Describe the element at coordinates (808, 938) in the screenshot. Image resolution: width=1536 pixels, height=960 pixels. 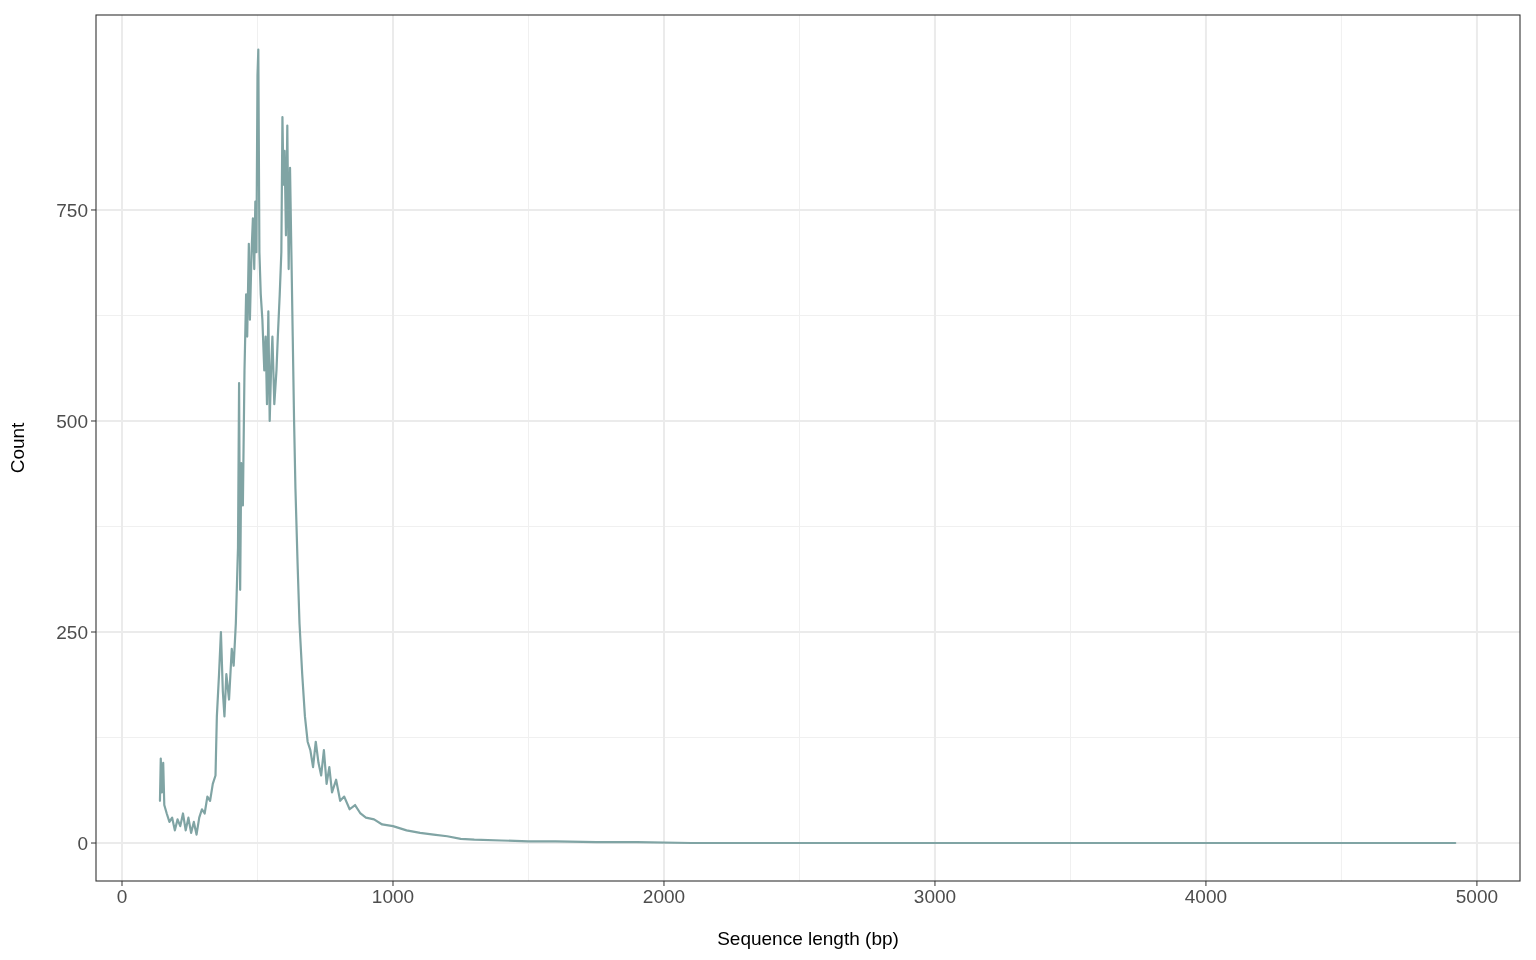
I see `x-axis-title: Sequence length (bp)` at that location.